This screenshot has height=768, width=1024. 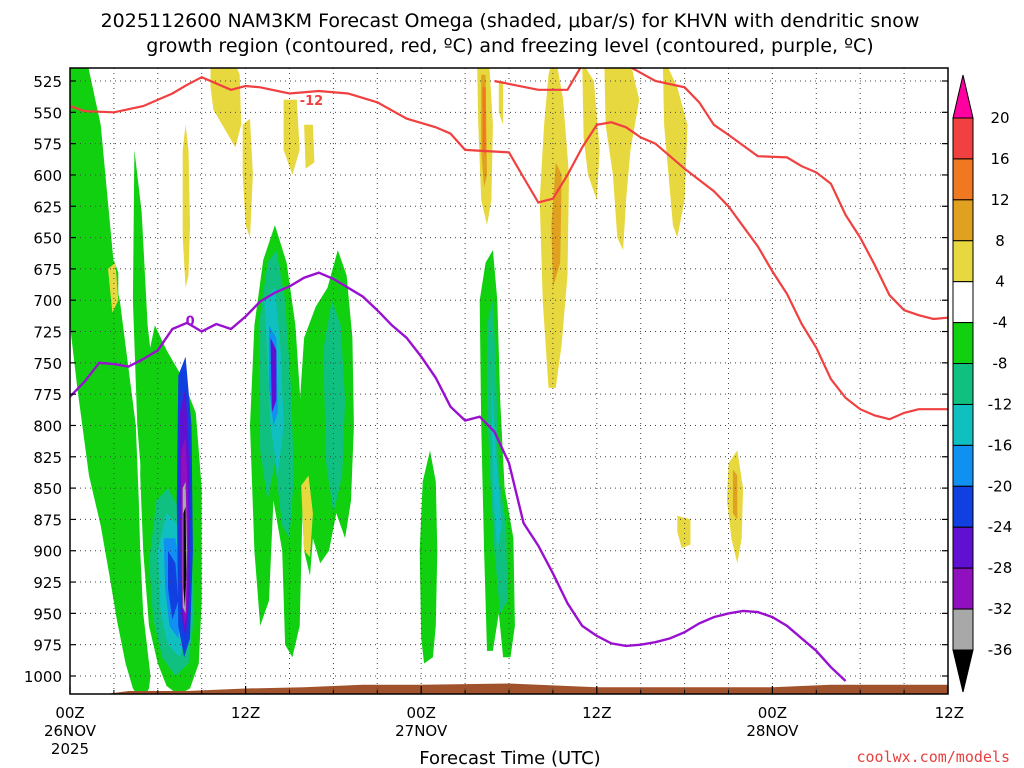 I want to click on y-tick-label: 1000, so click(x=43, y=677).